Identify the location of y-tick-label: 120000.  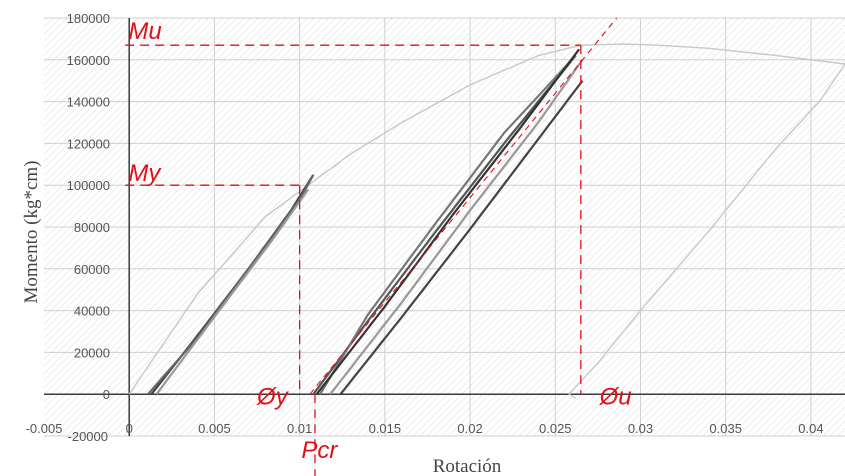
(88, 143).